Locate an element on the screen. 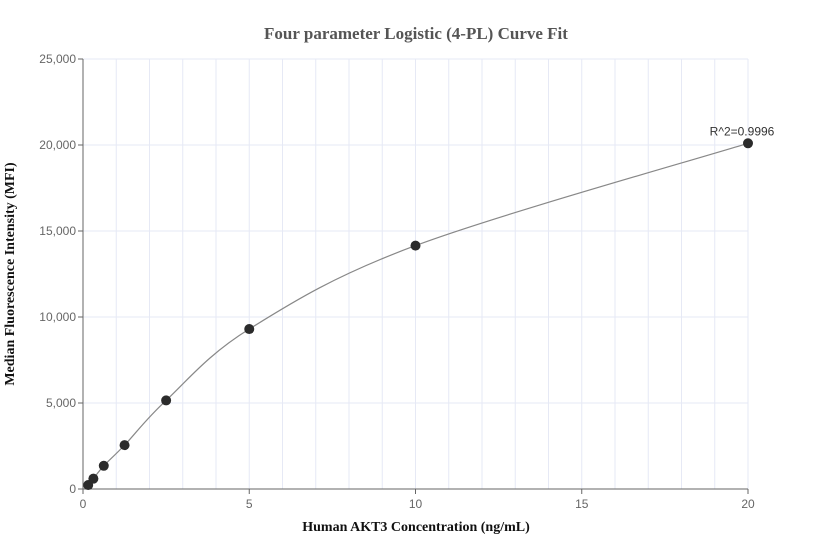 This screenshot has height=560, width=832. y-tick-label: 10,000 is located at coordinates (57, 317).